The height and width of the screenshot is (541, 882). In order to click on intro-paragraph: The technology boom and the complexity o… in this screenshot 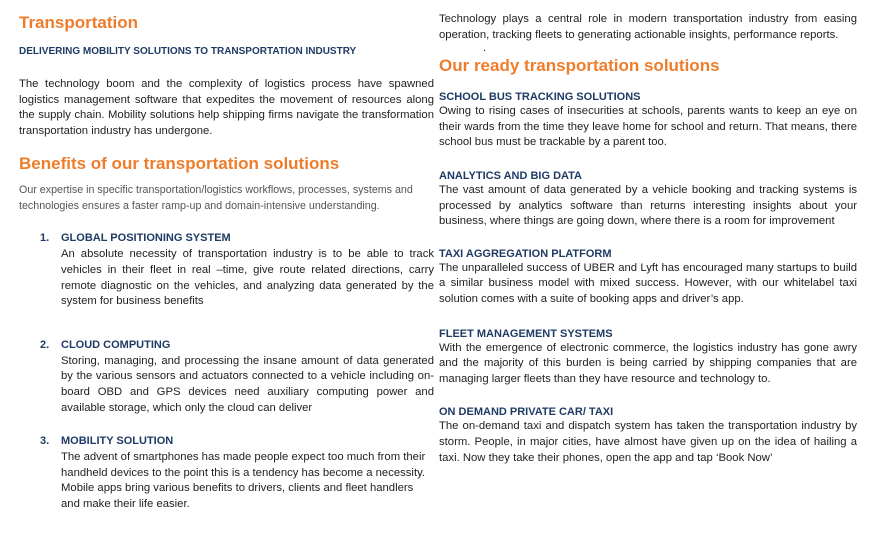, I will do `click(226, 107)`.